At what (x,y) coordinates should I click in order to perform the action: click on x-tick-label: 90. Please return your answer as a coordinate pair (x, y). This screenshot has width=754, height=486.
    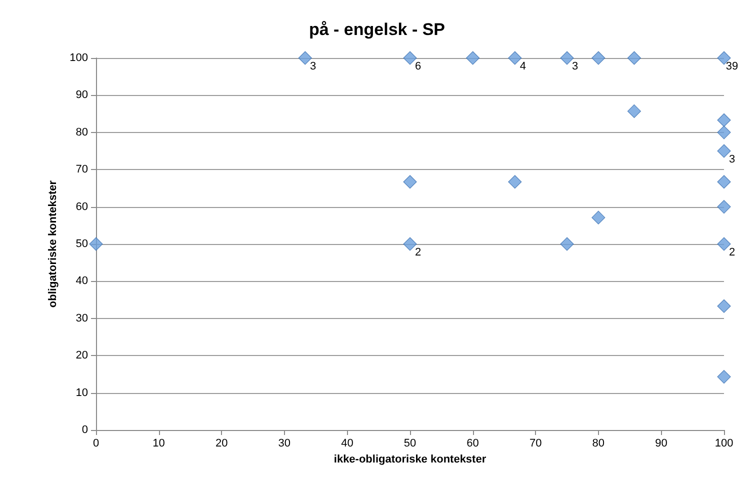
    Looking at the image, I should click on (661, 444).